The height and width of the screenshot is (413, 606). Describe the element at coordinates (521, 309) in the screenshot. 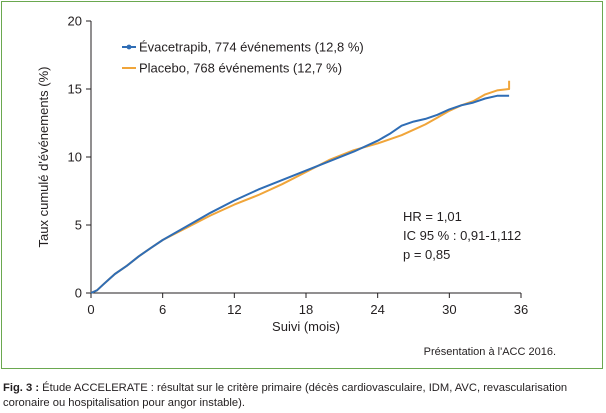

I see `x-tick-label: 36` at that location.